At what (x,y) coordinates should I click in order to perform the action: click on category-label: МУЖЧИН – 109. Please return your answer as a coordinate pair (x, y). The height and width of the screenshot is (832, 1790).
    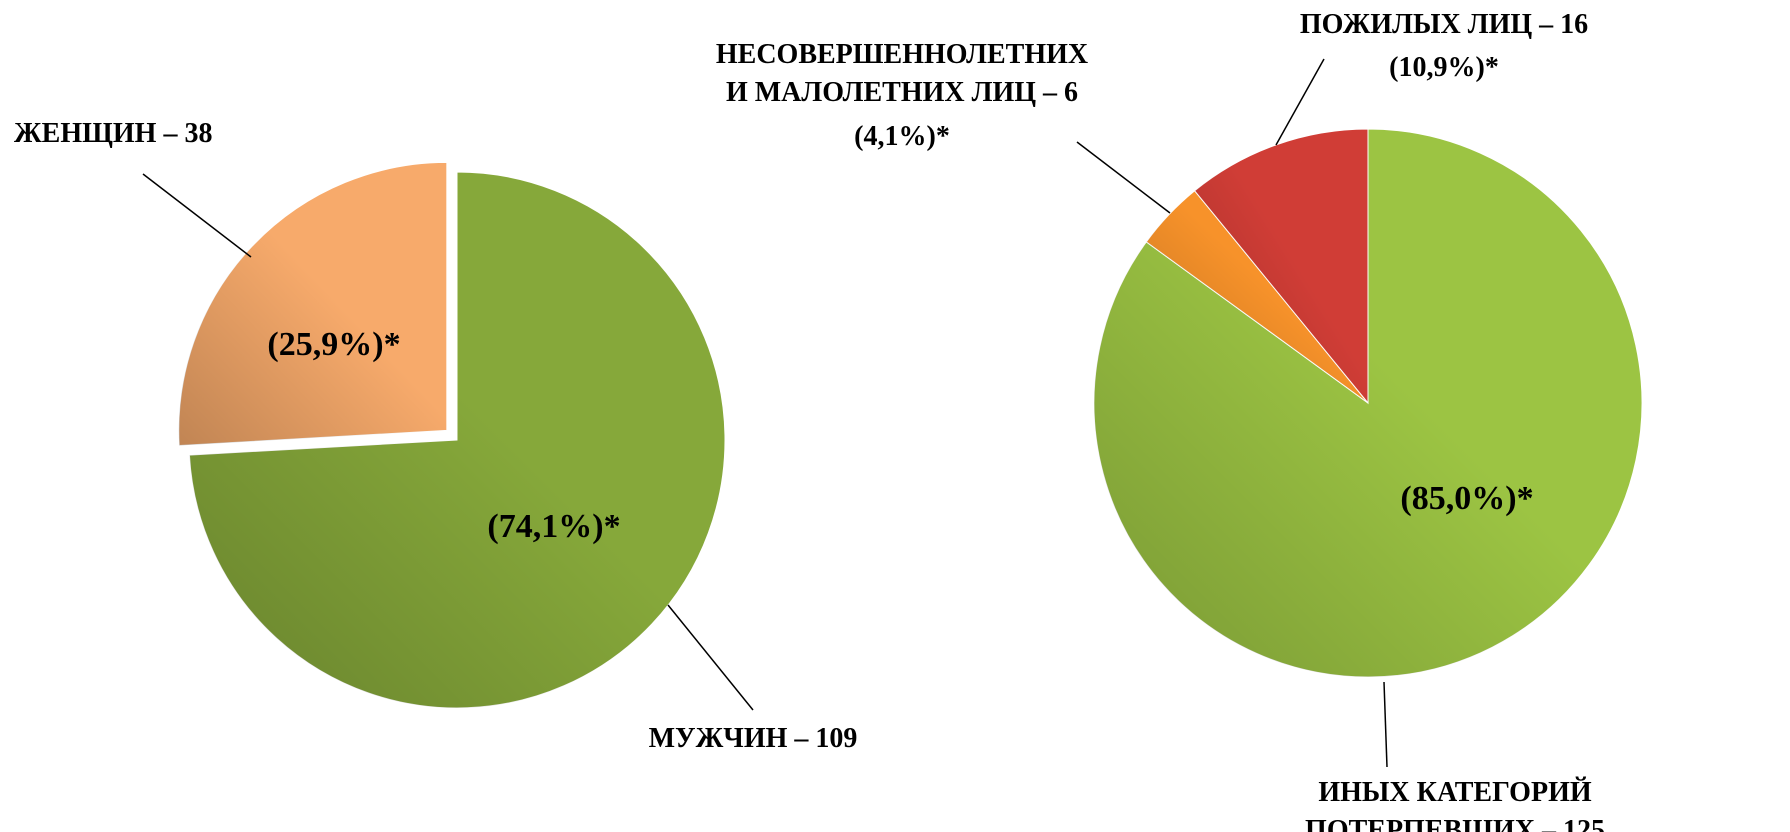
    Looking at the image, I should click on (753, 738).